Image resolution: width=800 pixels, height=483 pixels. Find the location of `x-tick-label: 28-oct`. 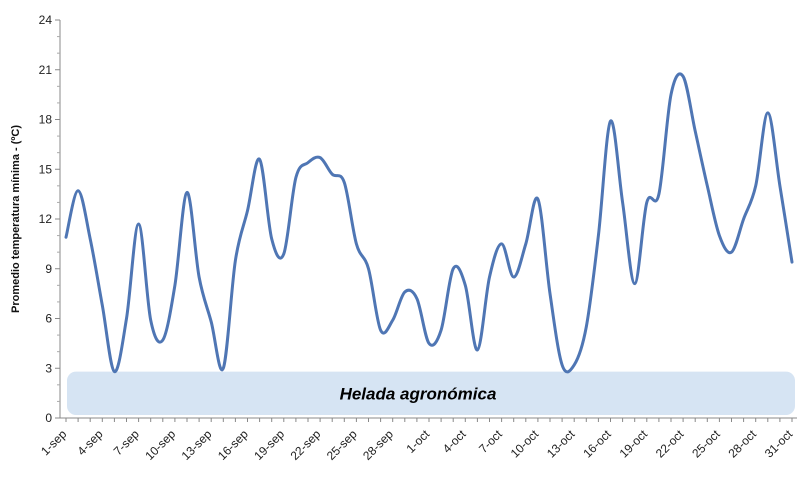

x-tick-label: 28-oct is located at coordinates (743, 444).